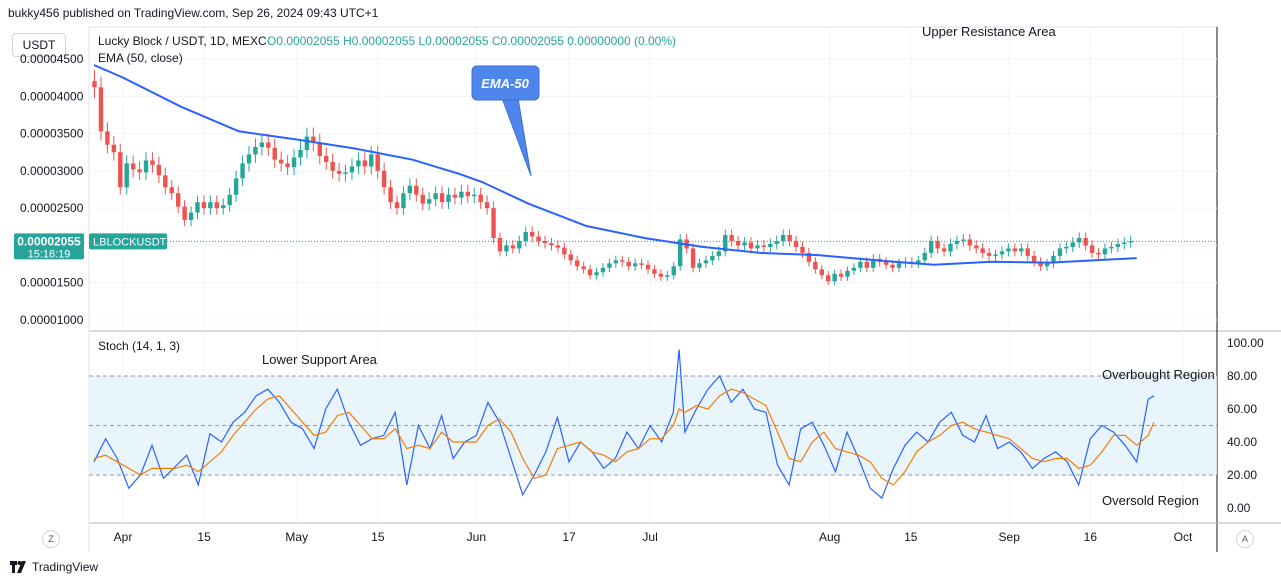  What do you see at coordinates (1242, 376) in the screenshot?
I see `stoch-tick-label: 80.00` at bounding box center [1242, 376].